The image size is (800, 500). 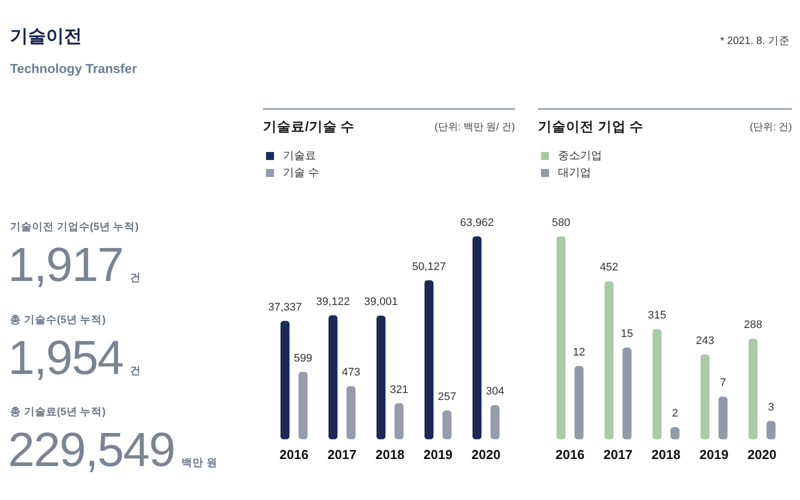 I want to click on data-label: 50,127, so click(x=429, y=266).